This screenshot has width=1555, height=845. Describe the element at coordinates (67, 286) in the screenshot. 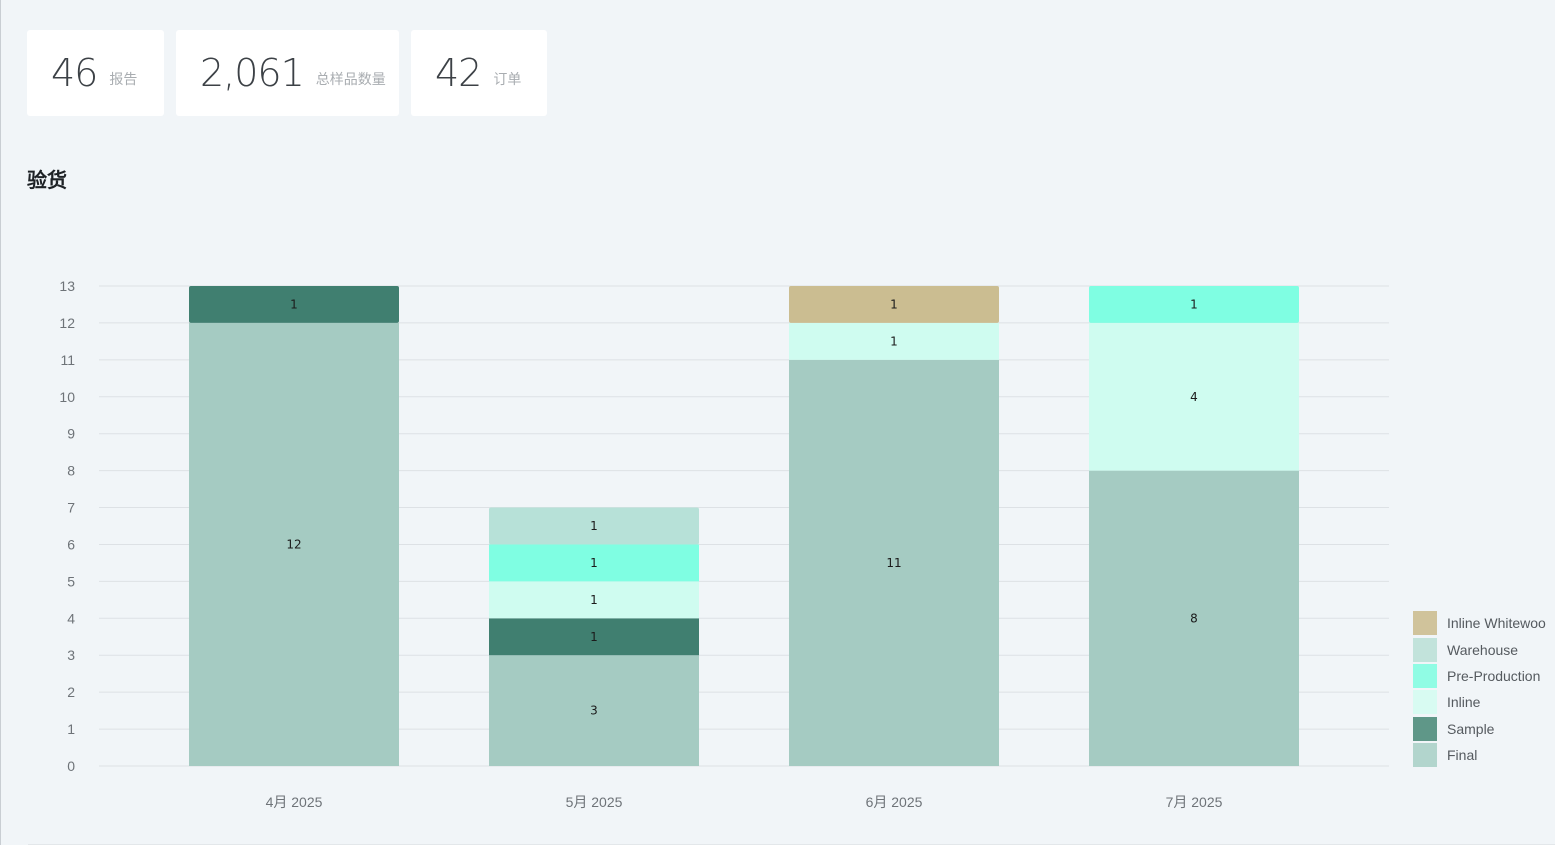

I see `y-tick-label: 13` at that location.